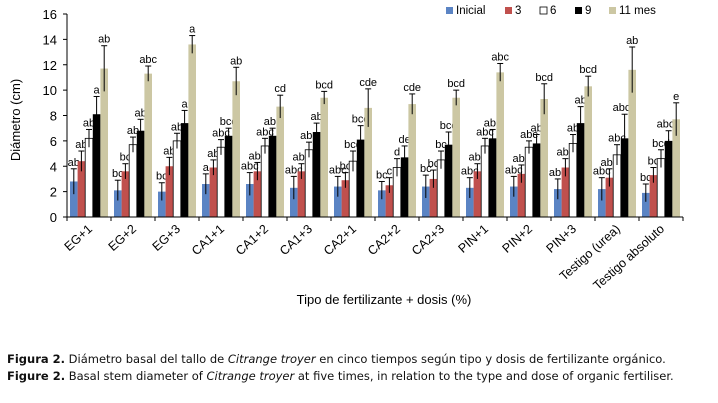 Image resolution: width=718 pixels, height=403 pixels. Describe the element at coordinates (250, 376) in the screenshot. I see `caption-english-species: Citrange troyer` at that location.